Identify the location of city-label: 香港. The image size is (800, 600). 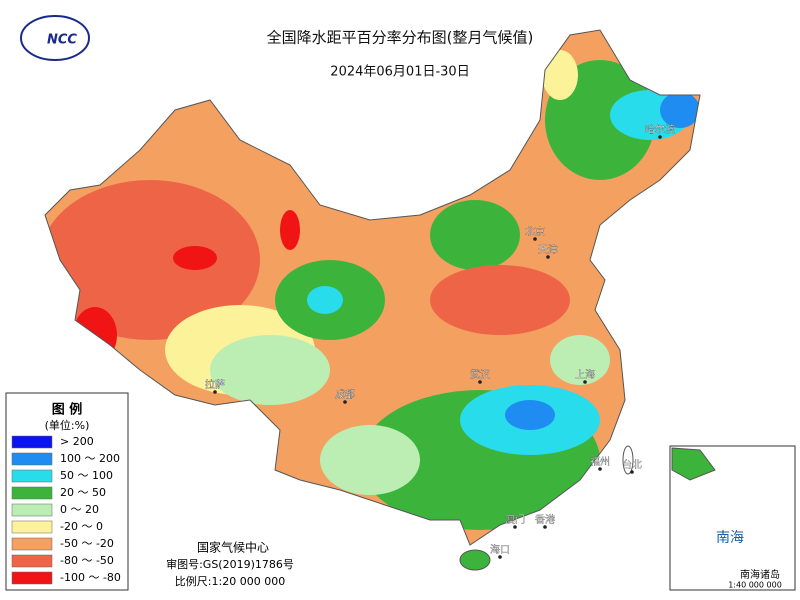
(545, 520).